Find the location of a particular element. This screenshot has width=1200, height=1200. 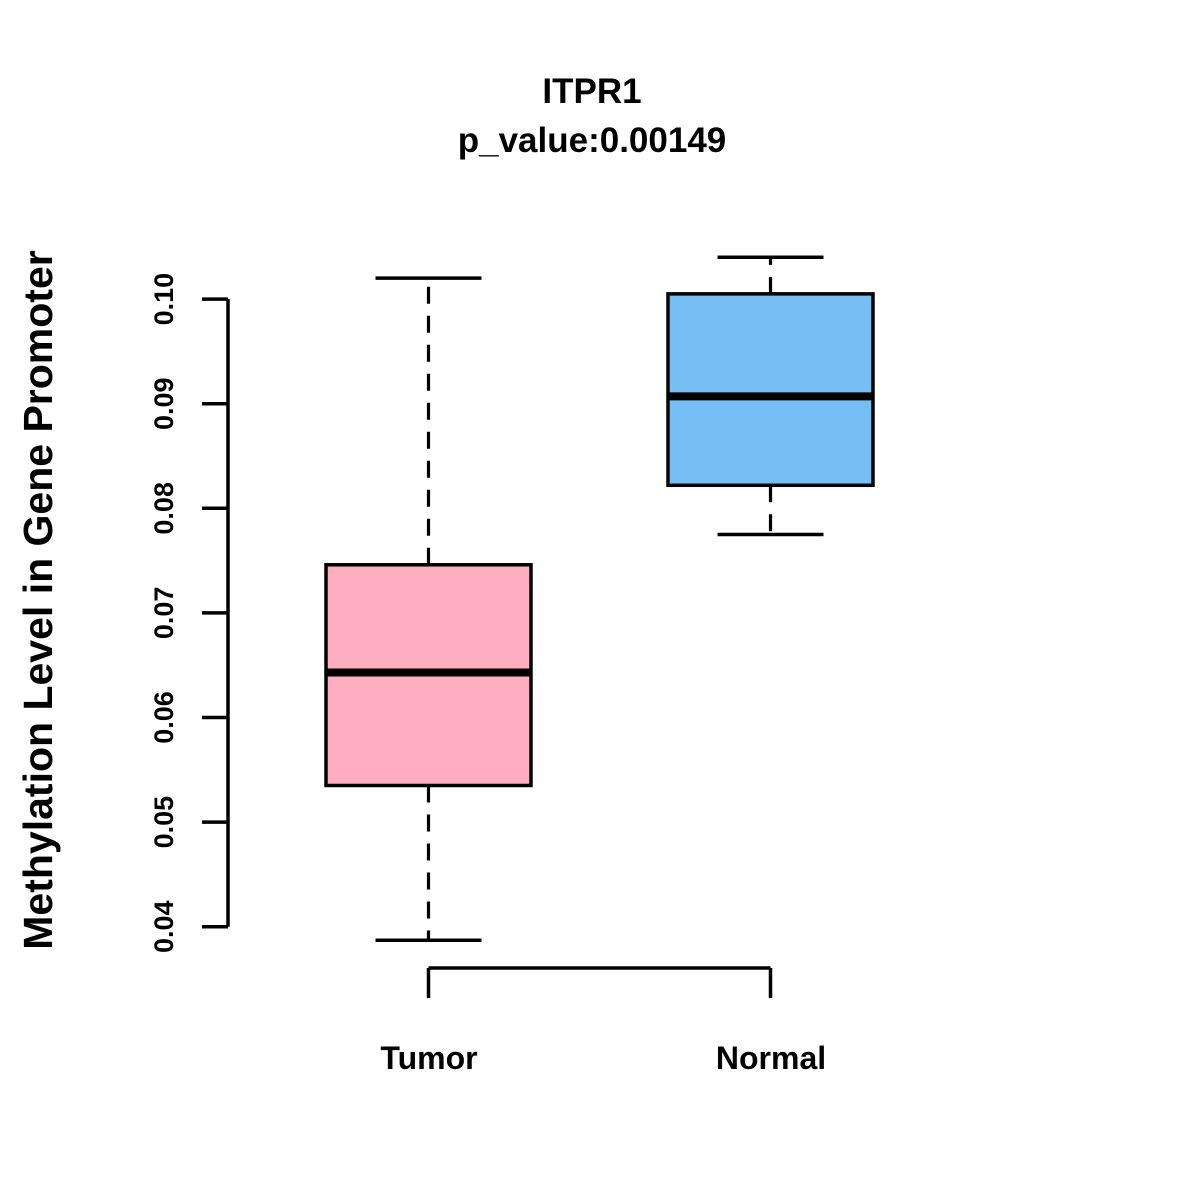

x-category-label-tumor: Tumor is located at coordinates (429, 1058).